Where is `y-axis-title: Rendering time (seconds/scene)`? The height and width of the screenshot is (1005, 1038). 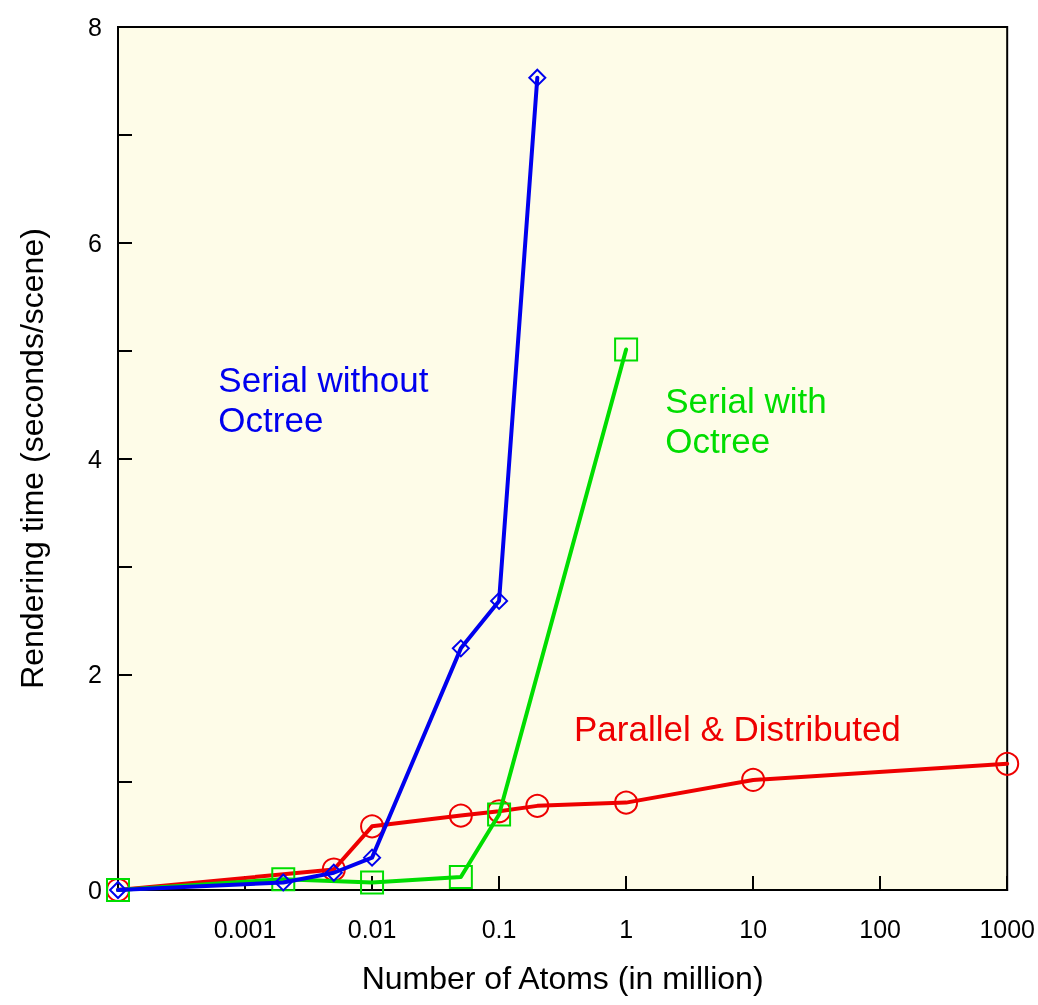 y-axis-title: Rendering time (seconds/scene) is located at coordinates (32, 458).